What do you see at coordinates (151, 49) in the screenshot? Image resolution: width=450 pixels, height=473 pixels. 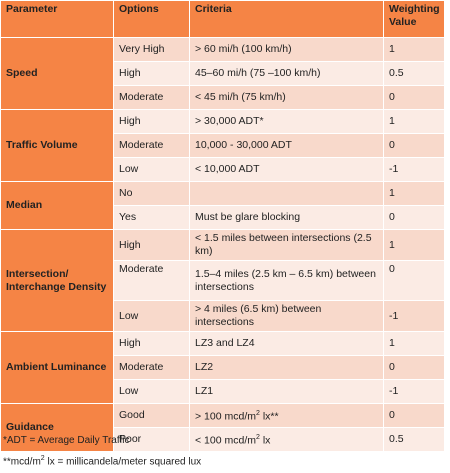 I see `option-cell: Very High` at bounding box center [151, 49].